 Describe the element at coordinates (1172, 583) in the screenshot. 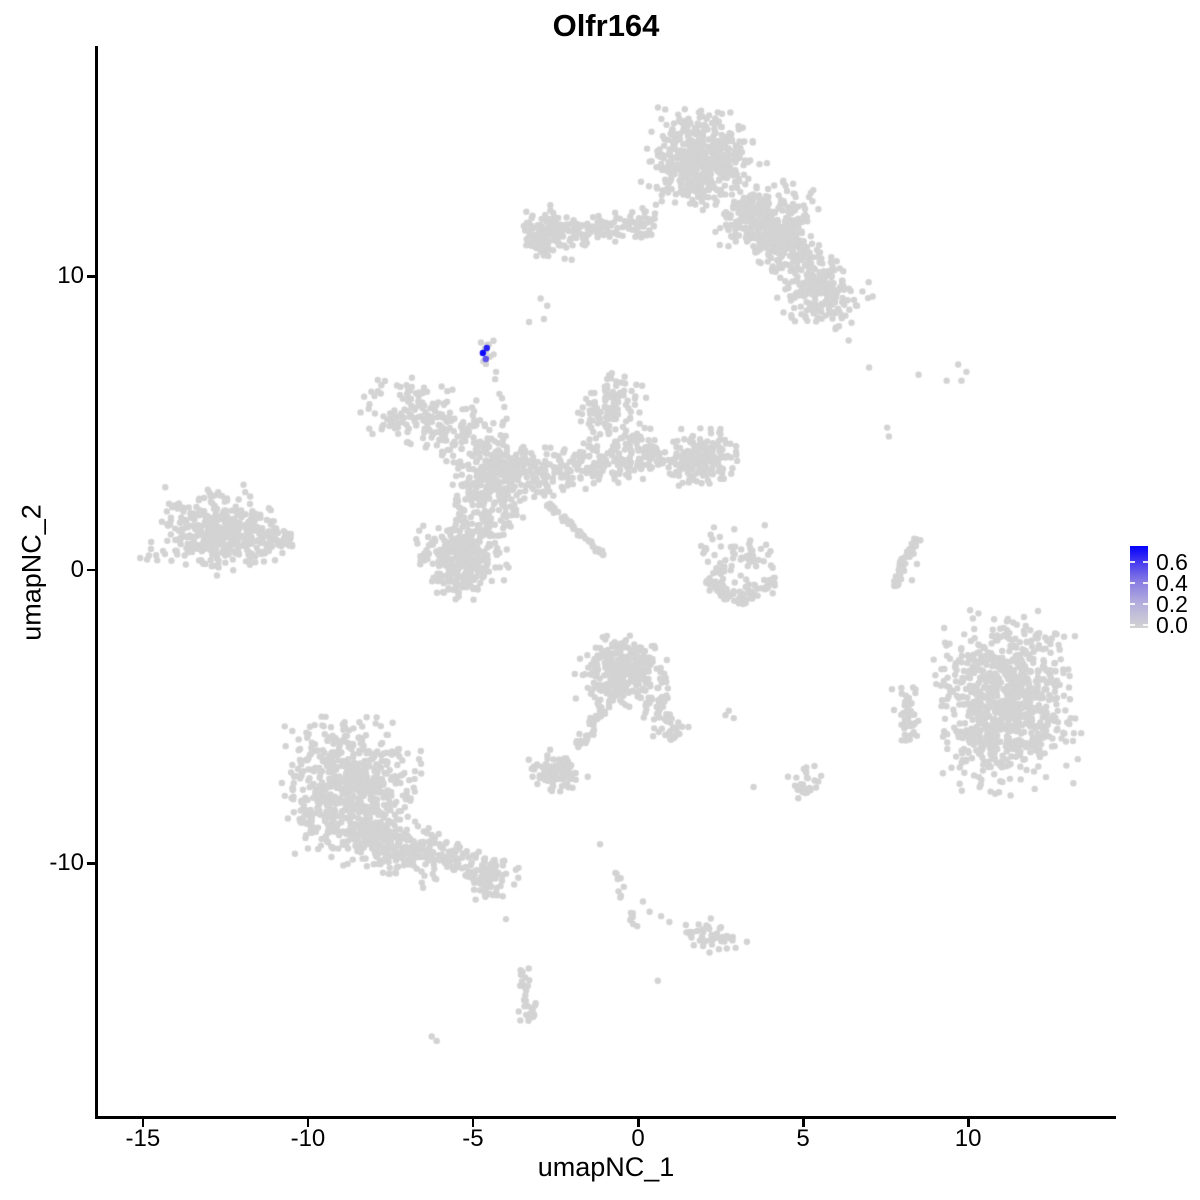

I see `colorbar-label: 0.4` at that location.